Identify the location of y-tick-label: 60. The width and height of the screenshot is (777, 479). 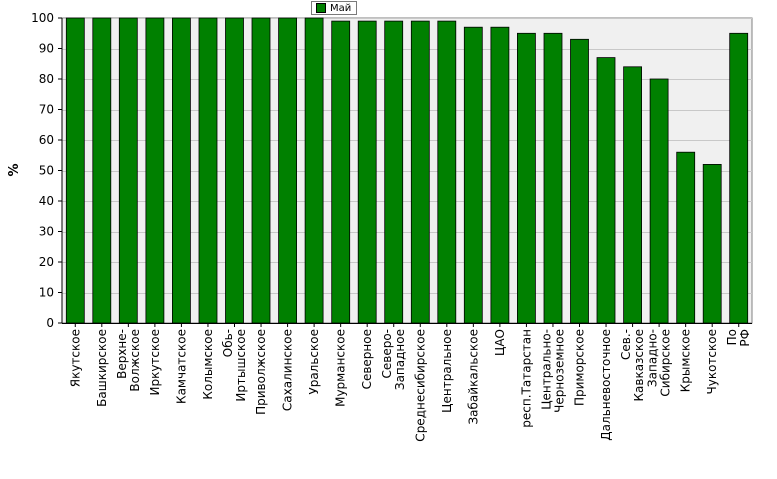
(46, 140).